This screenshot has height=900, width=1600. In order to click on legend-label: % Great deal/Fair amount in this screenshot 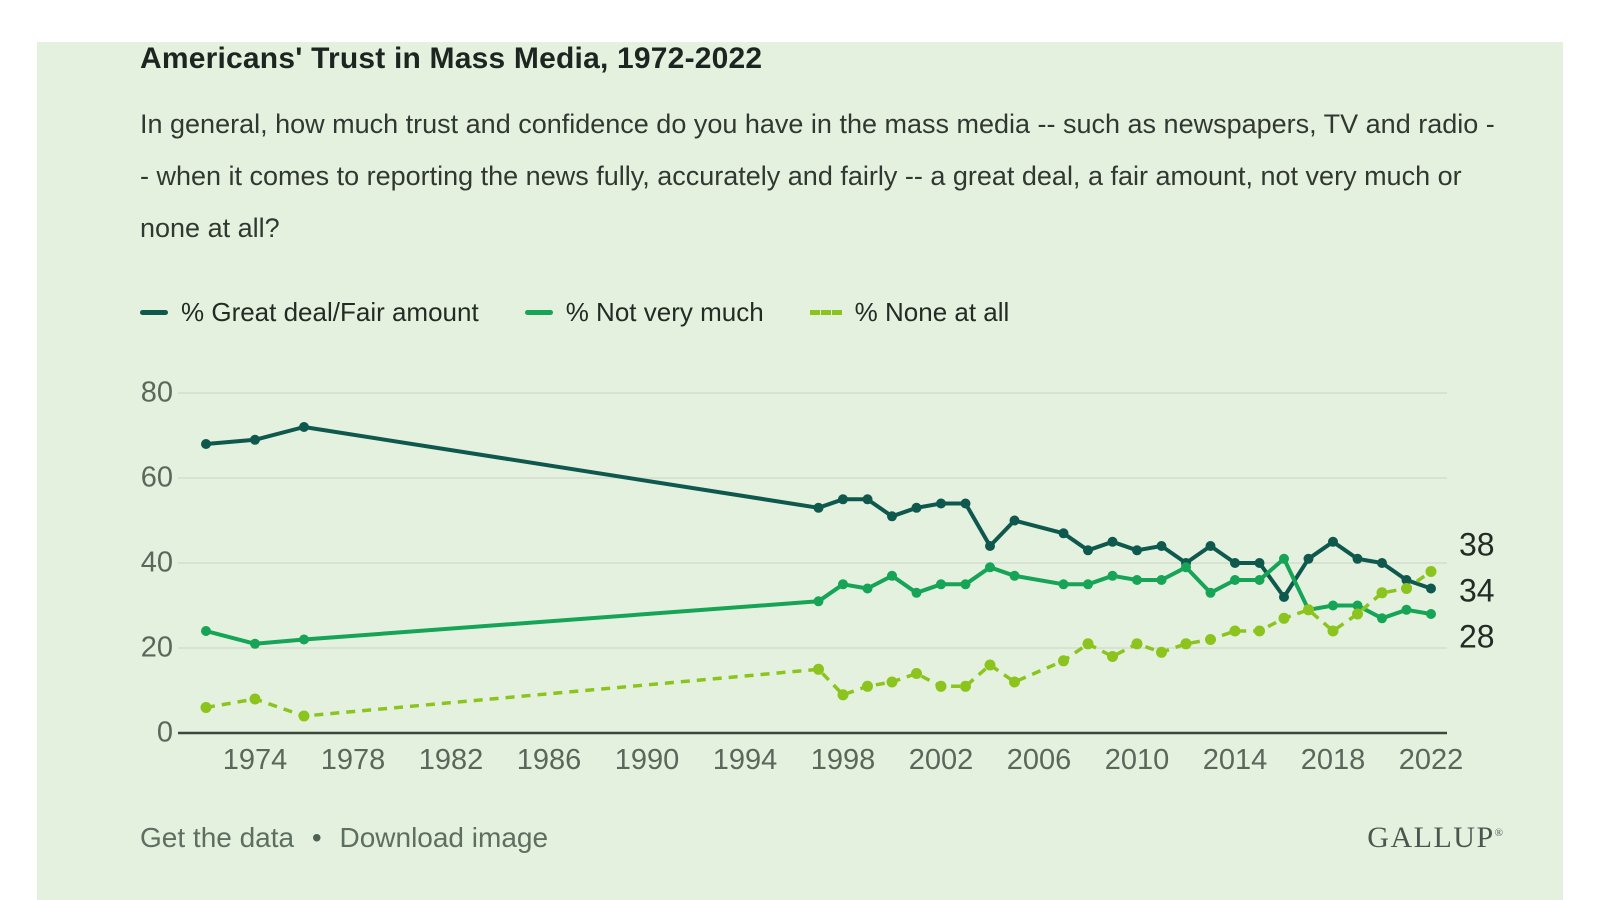, I will do `click(330, 311)`.